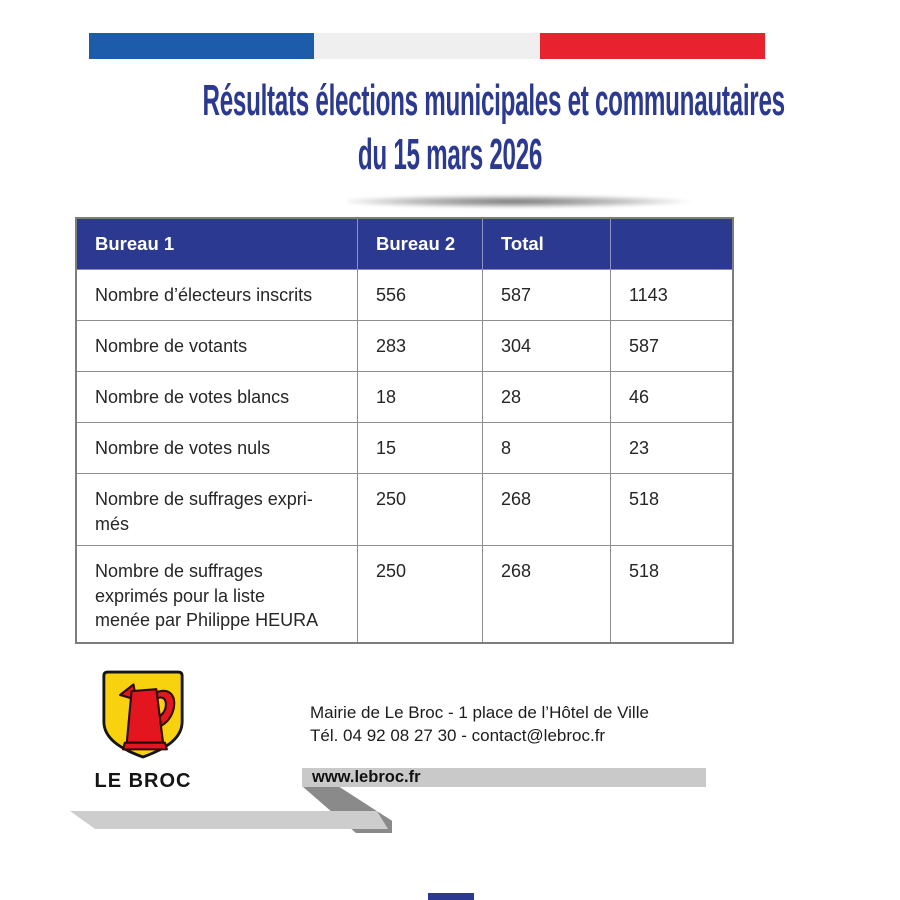 The height and width of the screenshot is (900, 900). I want to click on website-url: www.lebroc.fr, so click(366, 777).